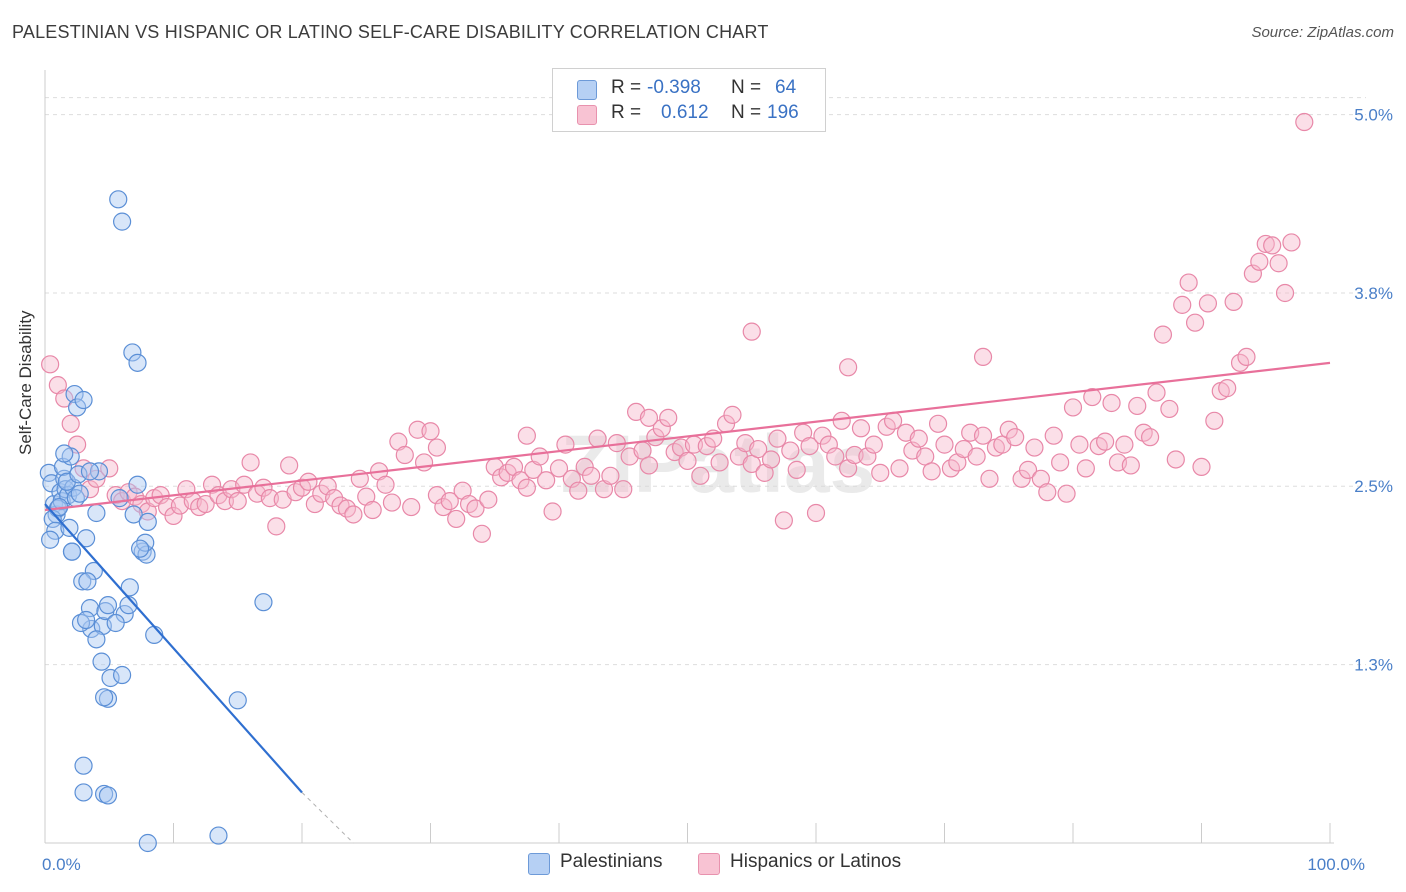  I want to click on legend-n-value: 64, so click(786, 87).